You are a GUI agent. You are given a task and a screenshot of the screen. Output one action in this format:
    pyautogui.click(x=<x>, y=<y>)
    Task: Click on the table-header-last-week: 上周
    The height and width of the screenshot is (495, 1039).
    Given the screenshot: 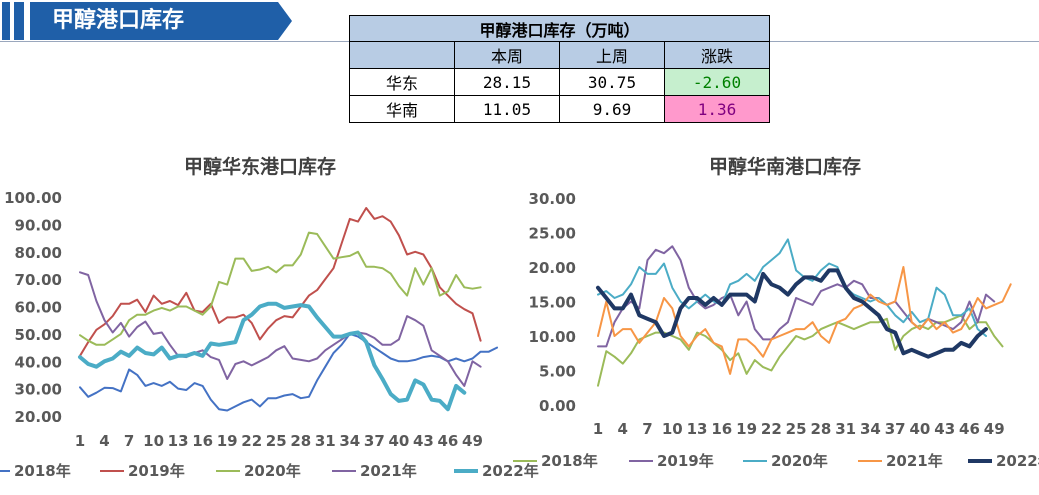 What is the action you would take?
    pyautogui.click(x=612, y=55)
    